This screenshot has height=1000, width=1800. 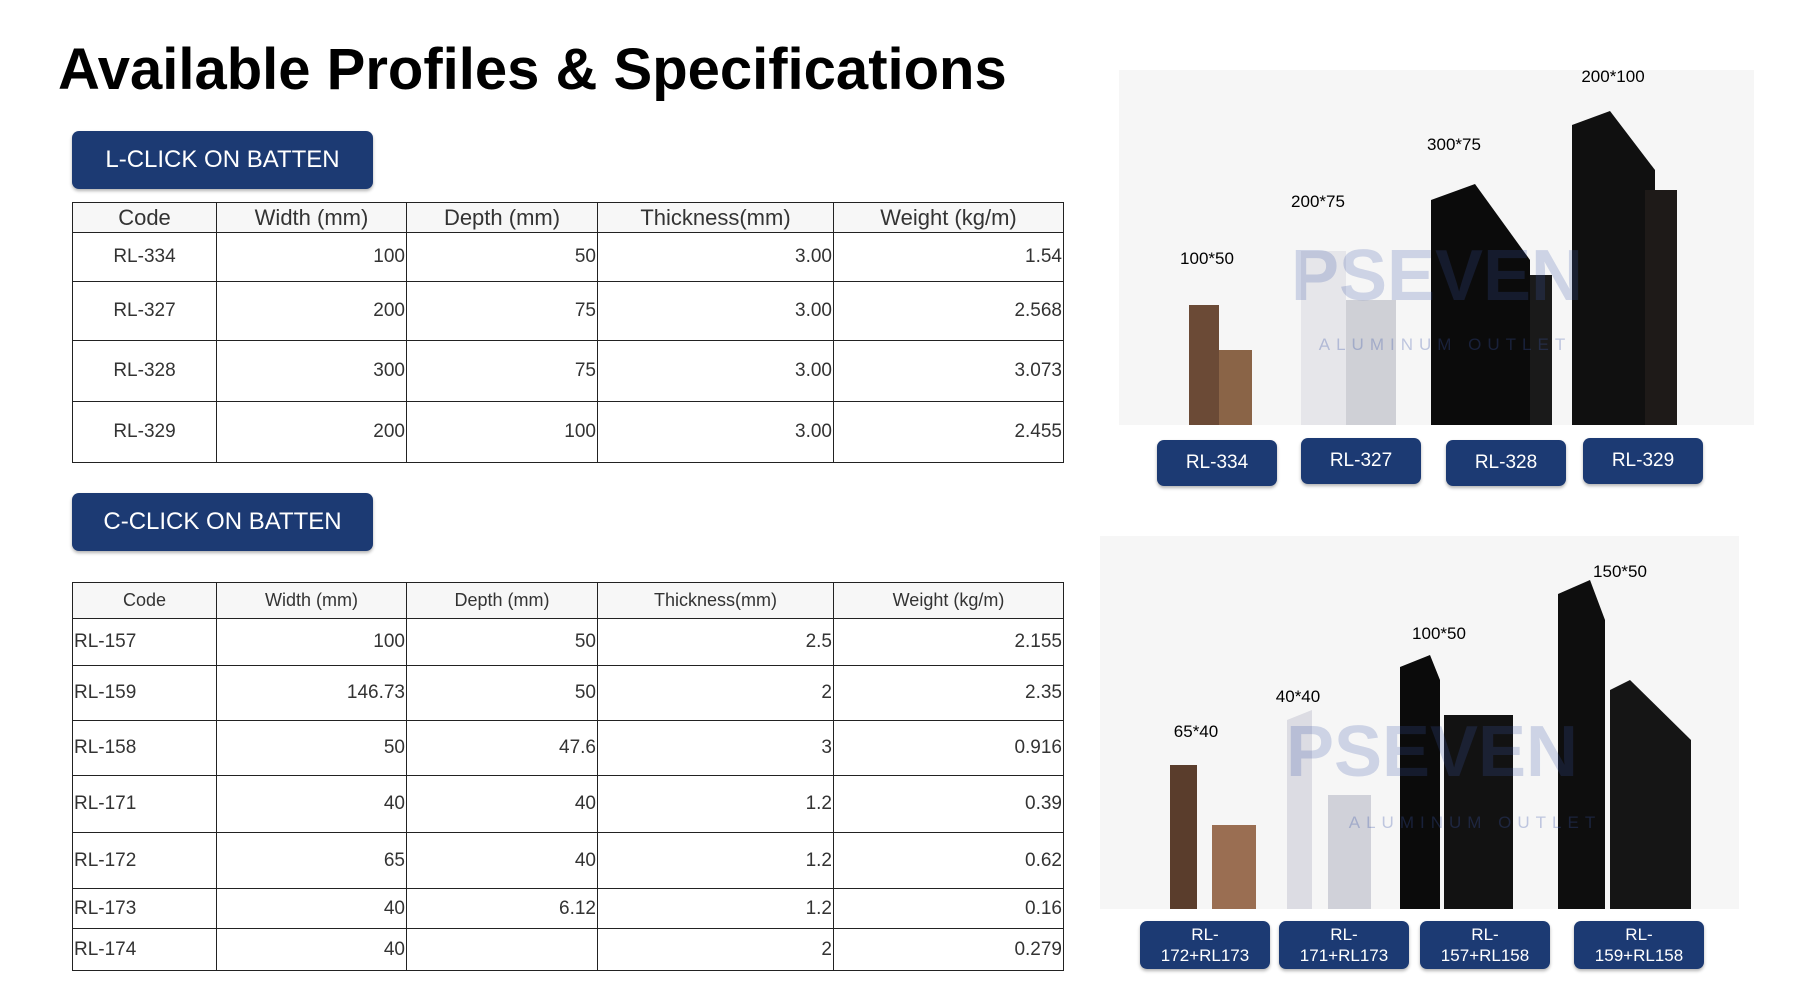 I want to click on dimension-label: 300*75, so click(x=1454, y=144).